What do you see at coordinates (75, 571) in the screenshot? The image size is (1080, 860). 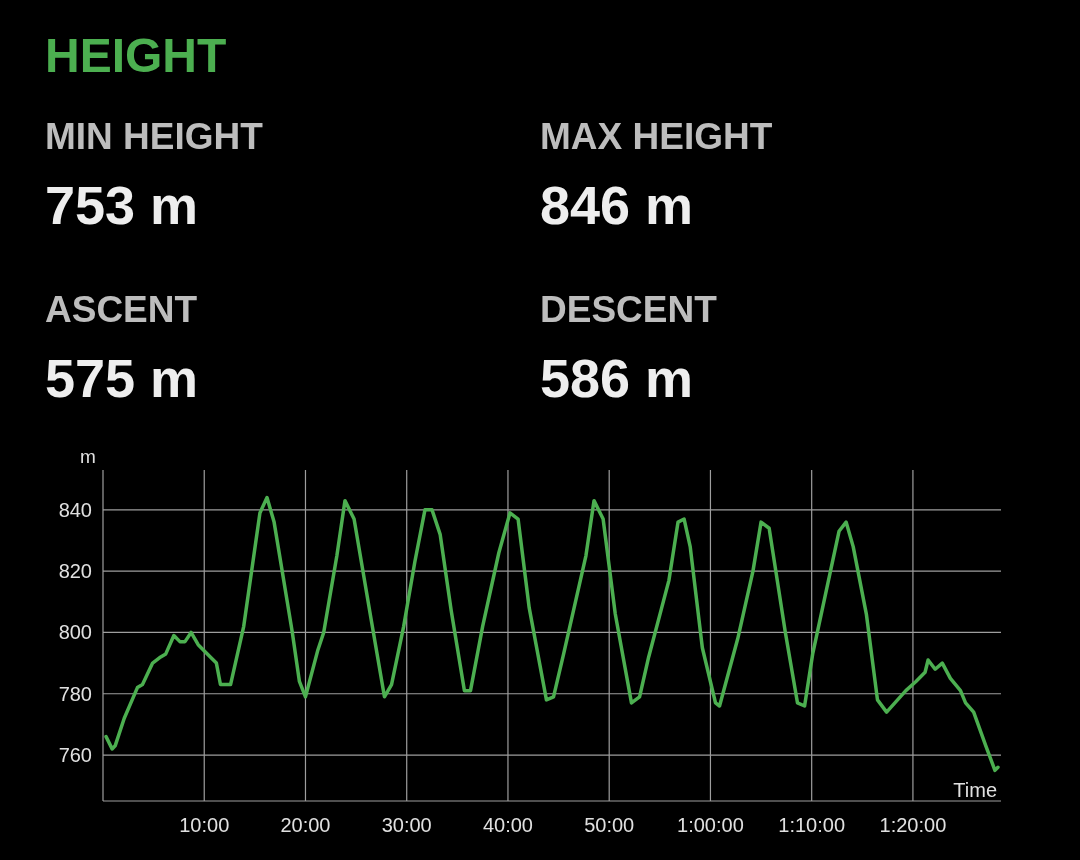 I see `y-tick-label: 820` at bounding box center [75, 571].